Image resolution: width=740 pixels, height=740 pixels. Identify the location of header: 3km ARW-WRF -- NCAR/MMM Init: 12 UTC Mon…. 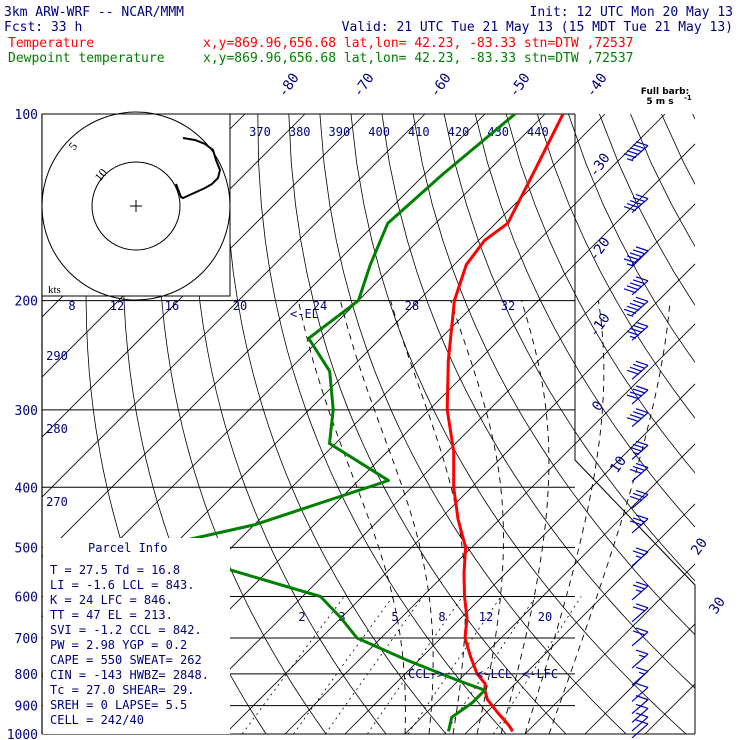
(368, 35).